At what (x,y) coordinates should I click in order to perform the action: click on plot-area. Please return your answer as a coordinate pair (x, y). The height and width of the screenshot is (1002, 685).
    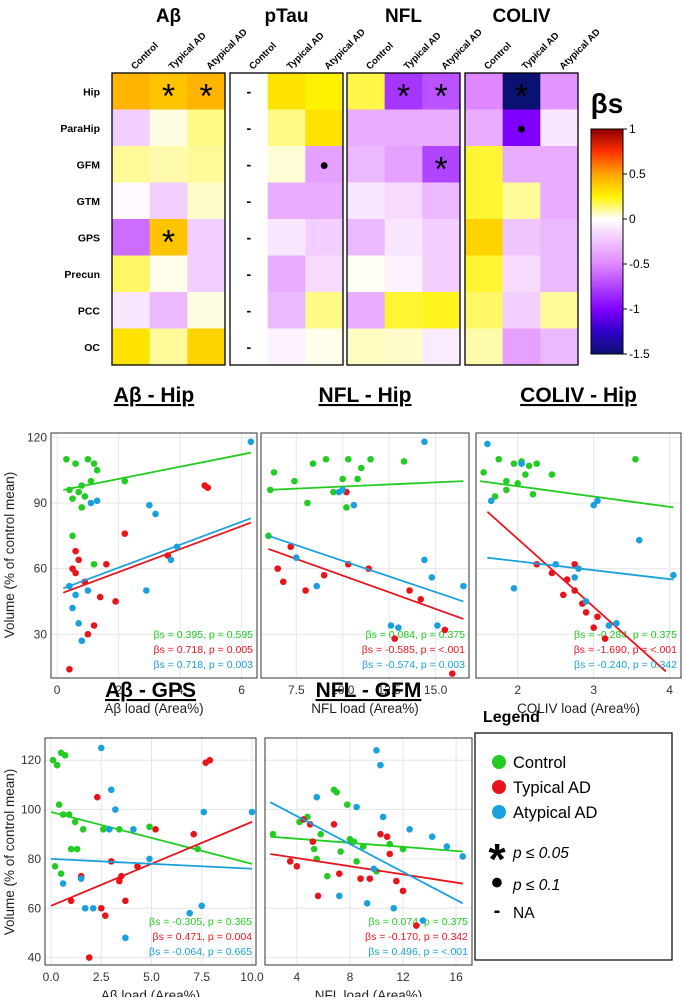
    Looking at the image, I should click on (150, 851).